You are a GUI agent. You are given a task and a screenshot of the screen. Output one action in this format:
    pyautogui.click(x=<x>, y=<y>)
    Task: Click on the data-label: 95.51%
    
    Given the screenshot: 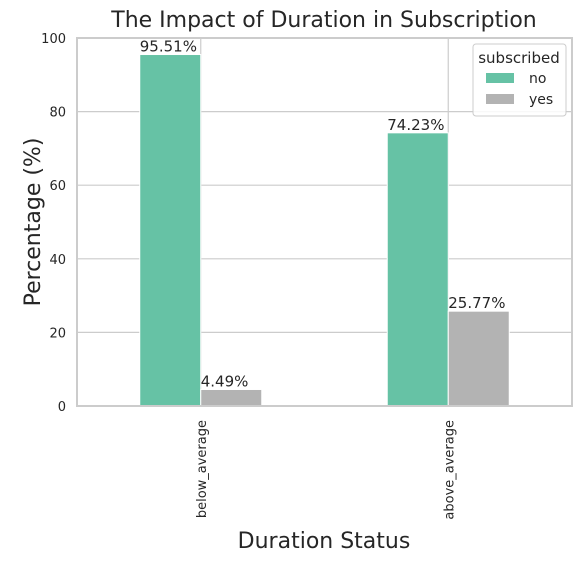 What is the action you would take?
    pyautogui.click(x=168, y=47)
    